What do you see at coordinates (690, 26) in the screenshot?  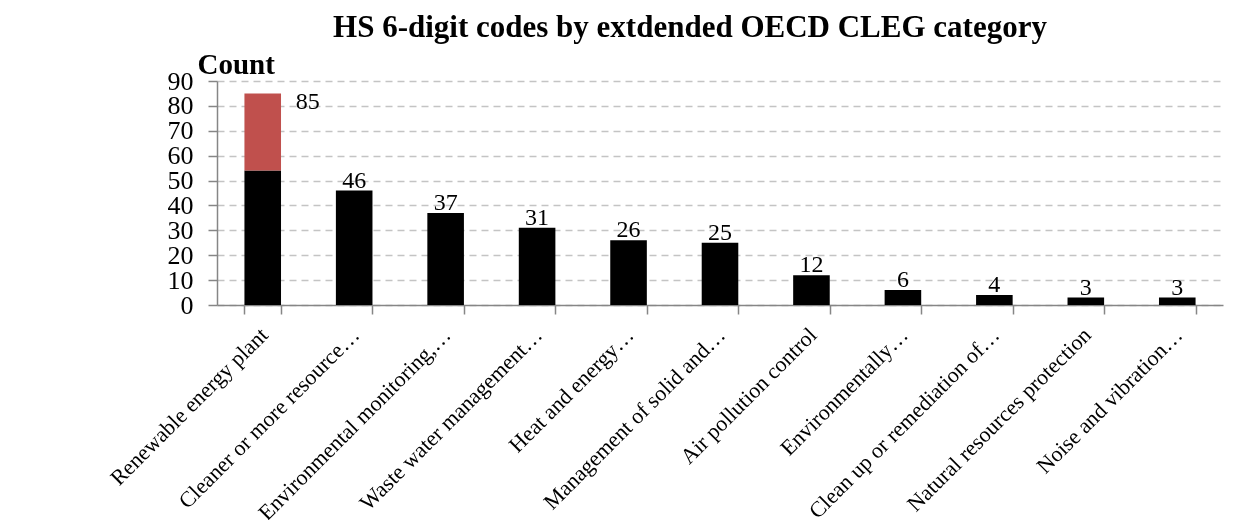 I see `chart-title: HS 6-digit codes by extdended OECD CLEG category` at bounding box center [690, 26].